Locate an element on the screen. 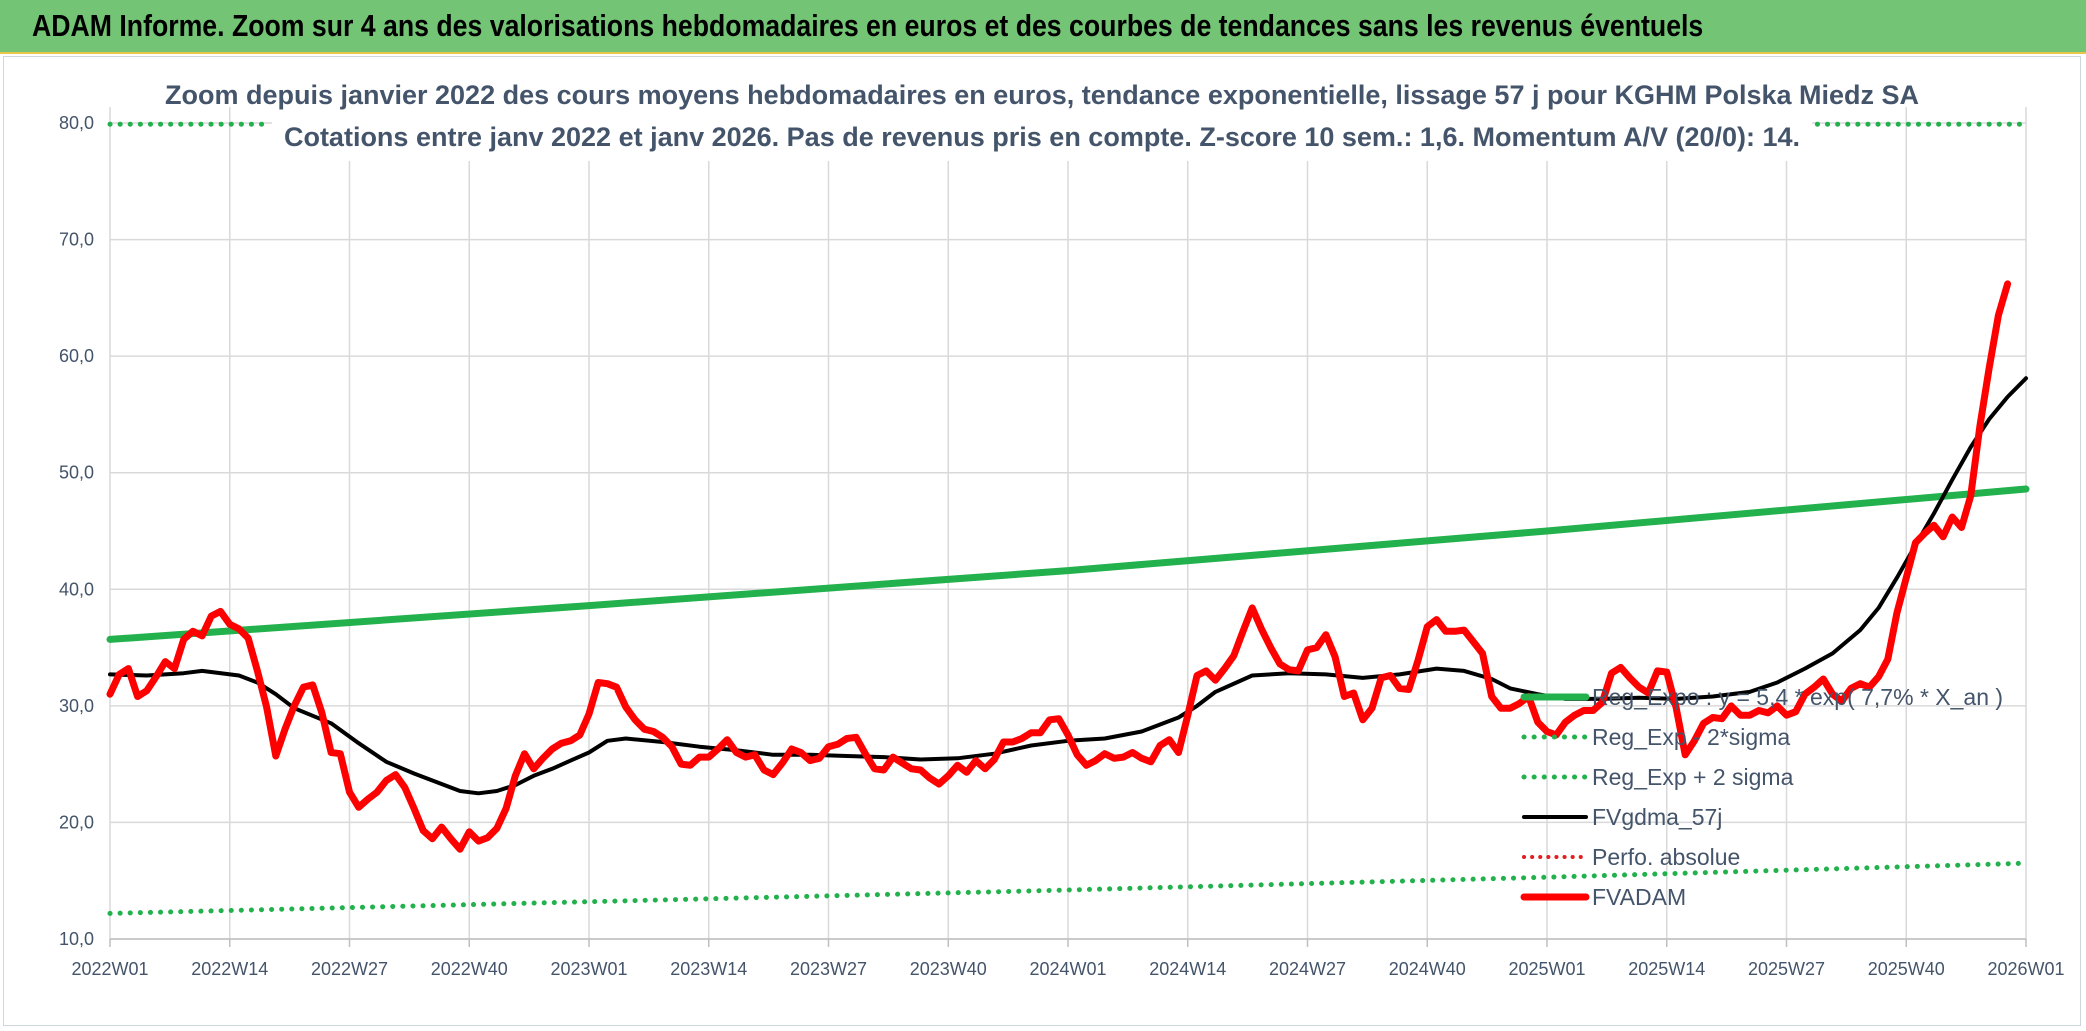  x-tick-label: 2025W27 is located at coordinates (1786, 969).